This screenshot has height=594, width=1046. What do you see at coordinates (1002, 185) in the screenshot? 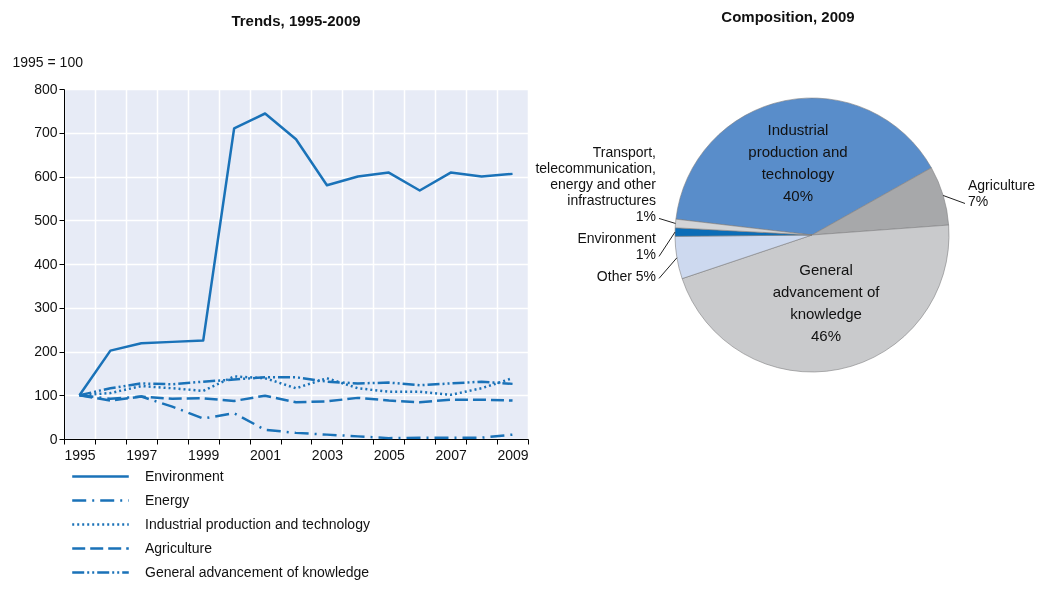
I see `slice-label: Agriculture` at bounding box center [1002, 185].